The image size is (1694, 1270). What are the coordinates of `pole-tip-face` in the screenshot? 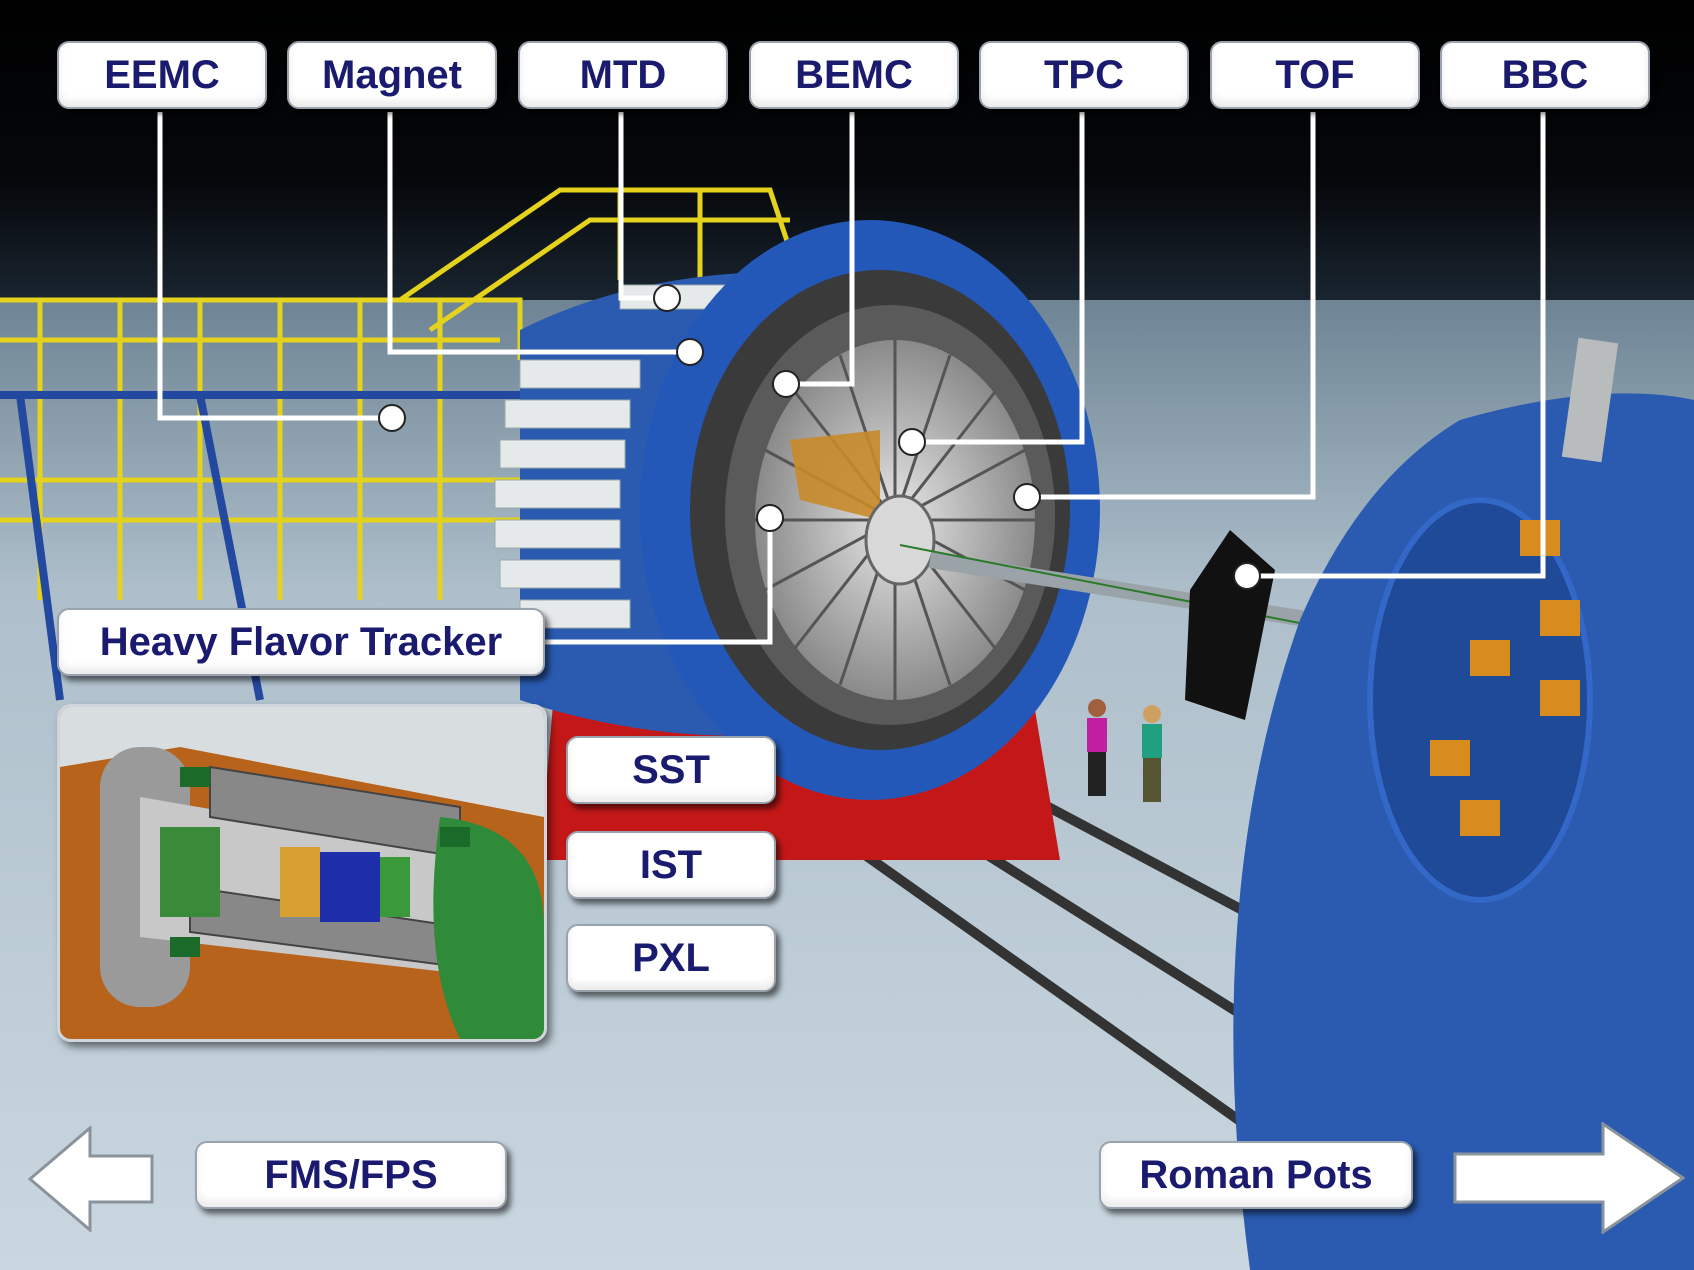 It's located at (1480, 700).